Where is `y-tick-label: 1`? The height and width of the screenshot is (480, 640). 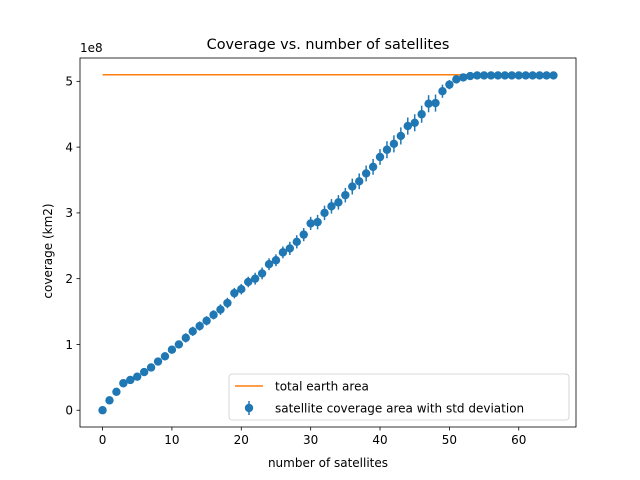
y-tick-label: 1 is located at coordinates (69, 345).